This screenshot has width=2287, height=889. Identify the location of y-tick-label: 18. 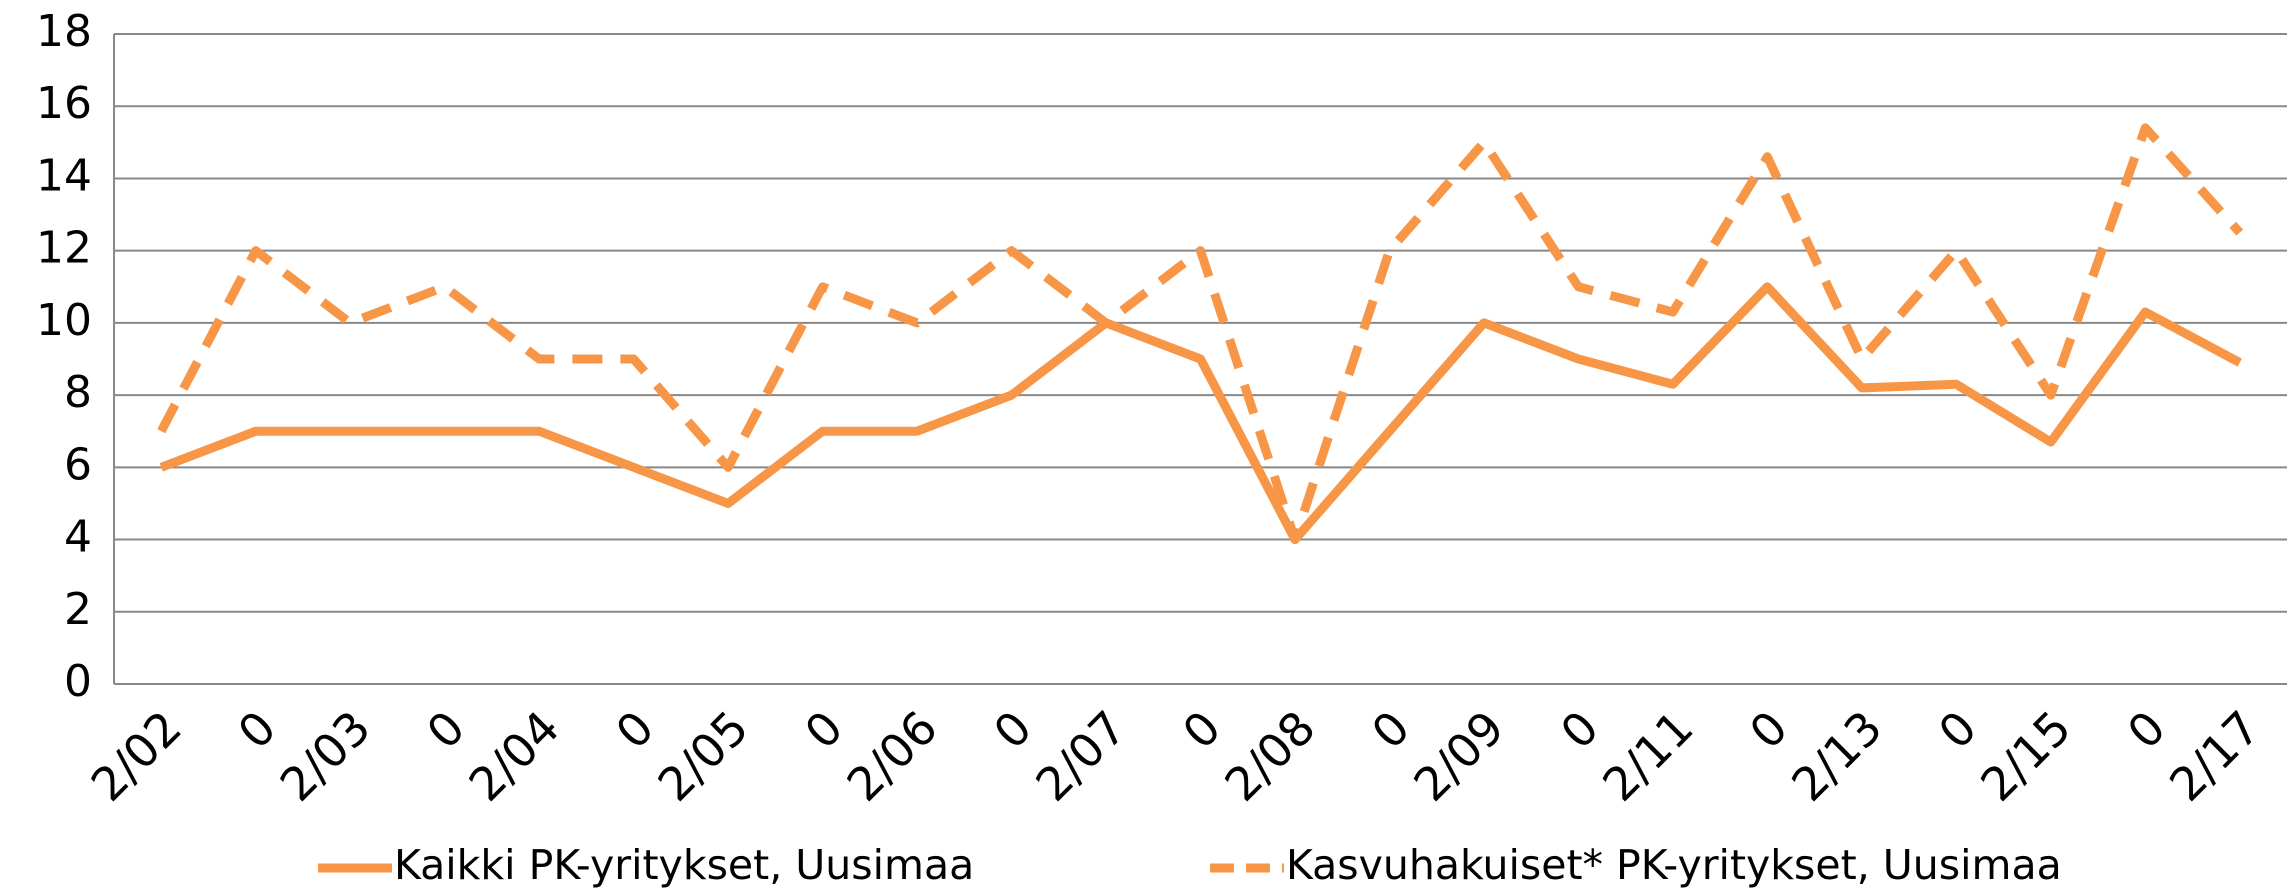
(64, 31).